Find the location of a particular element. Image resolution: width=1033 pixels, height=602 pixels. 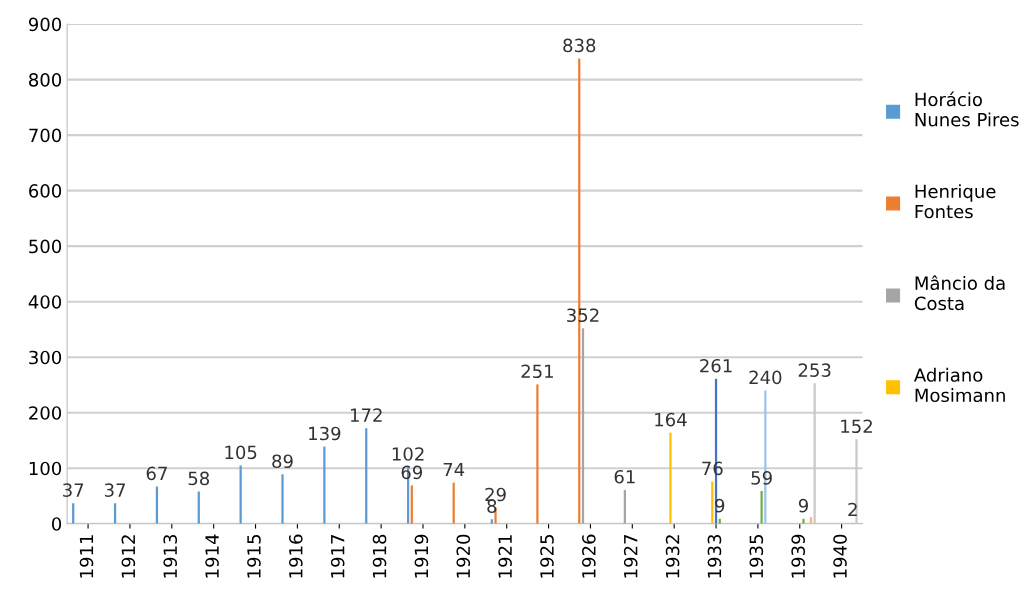

x-tick-label: 1919 is located at coordinates (421, 556).